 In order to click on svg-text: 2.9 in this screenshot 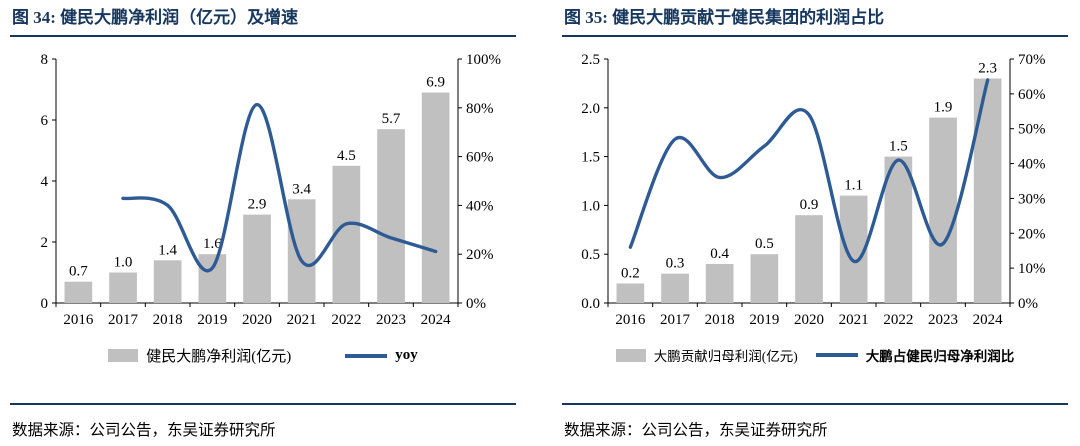, I will do `click(257, 205)`.